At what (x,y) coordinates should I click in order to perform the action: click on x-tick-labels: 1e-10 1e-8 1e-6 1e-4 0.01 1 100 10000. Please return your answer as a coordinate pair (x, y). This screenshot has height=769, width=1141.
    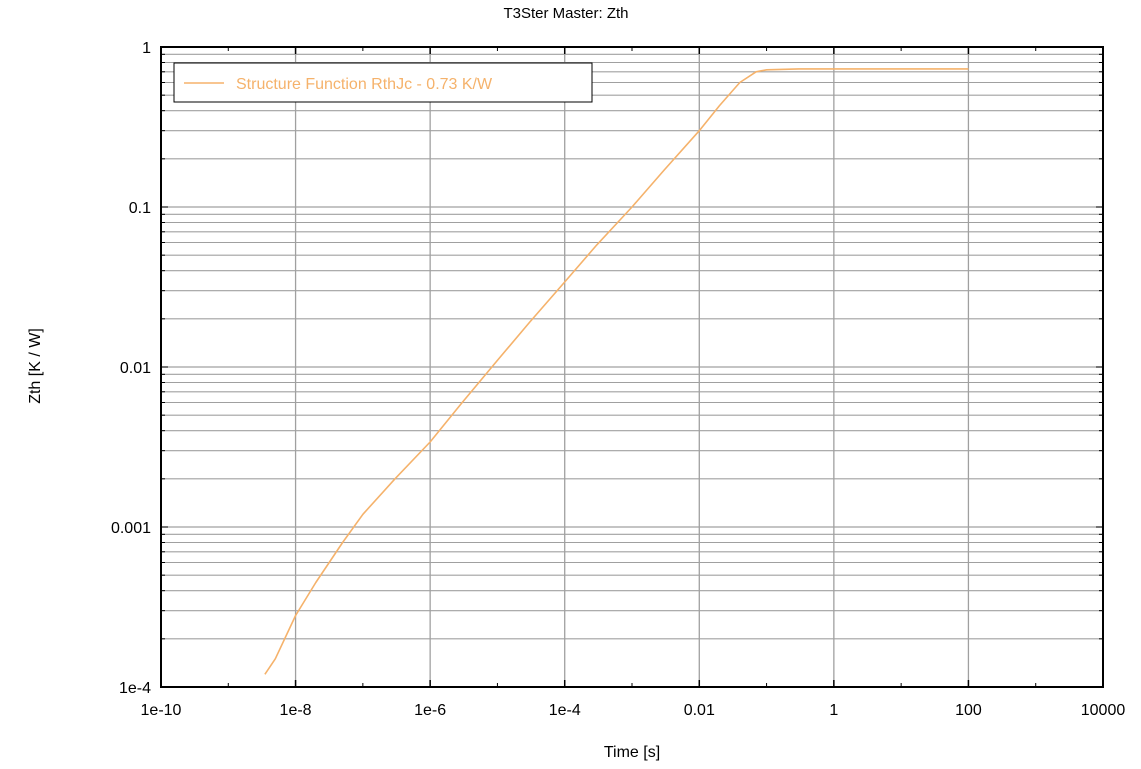
    Looking at the image, I should click on (633, 710).